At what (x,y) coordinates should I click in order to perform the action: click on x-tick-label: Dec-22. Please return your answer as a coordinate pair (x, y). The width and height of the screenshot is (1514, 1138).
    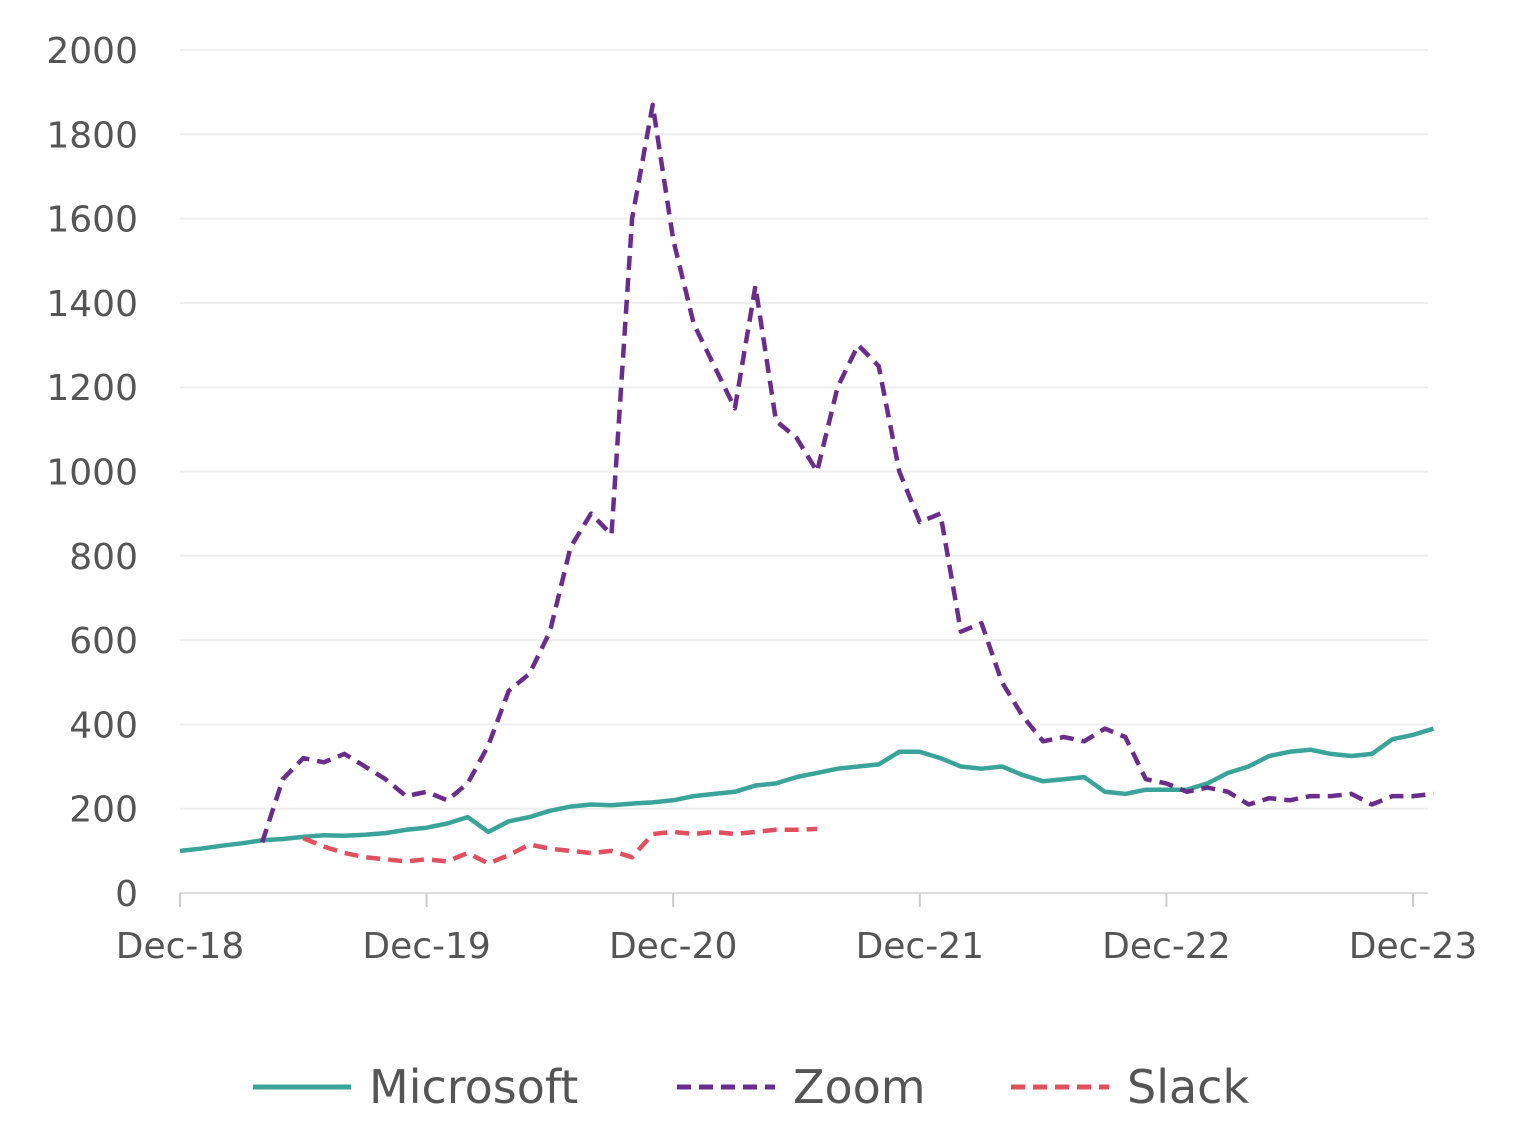
    Looking at the image, I should click on (1166, 946).